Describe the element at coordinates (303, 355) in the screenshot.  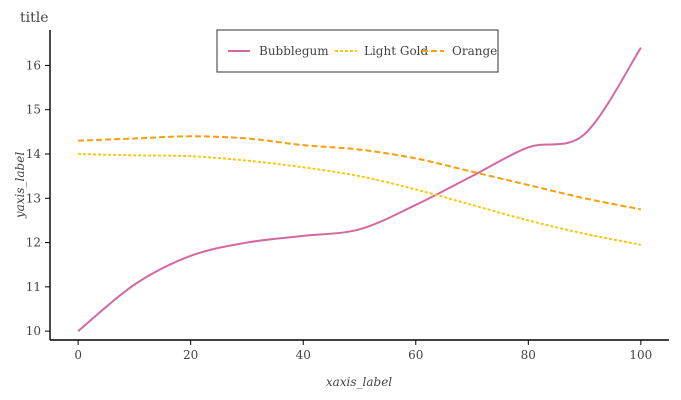
I see `x-tick-label: 40` at that location.